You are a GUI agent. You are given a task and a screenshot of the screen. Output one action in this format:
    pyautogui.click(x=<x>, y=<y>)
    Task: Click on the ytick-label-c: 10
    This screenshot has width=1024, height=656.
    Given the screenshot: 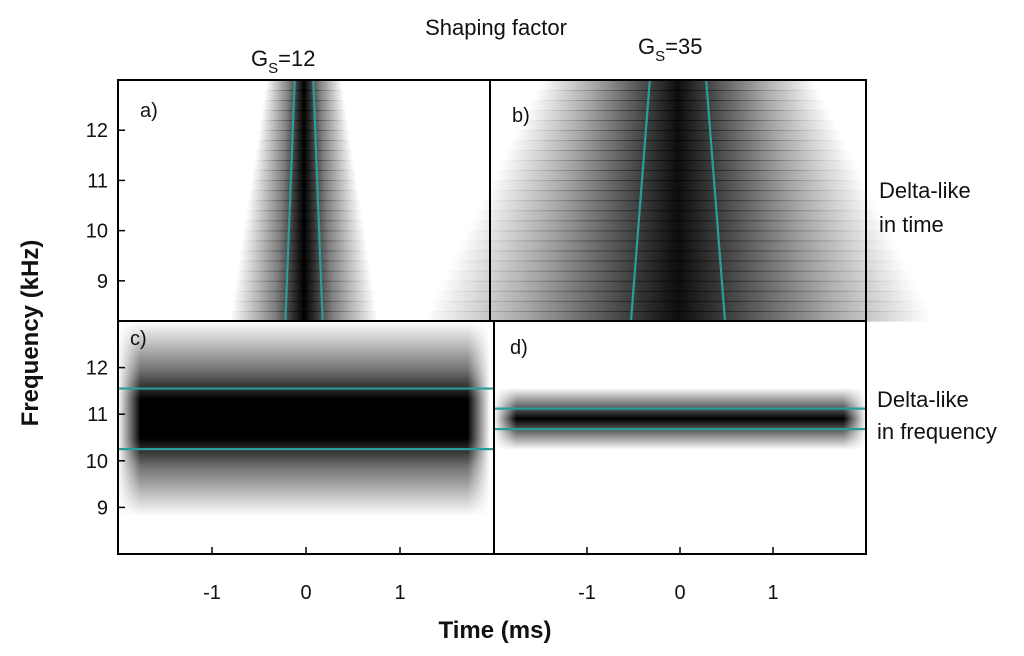 What is the action you would take?
    pyautogui.click(x=97, y=462)
    